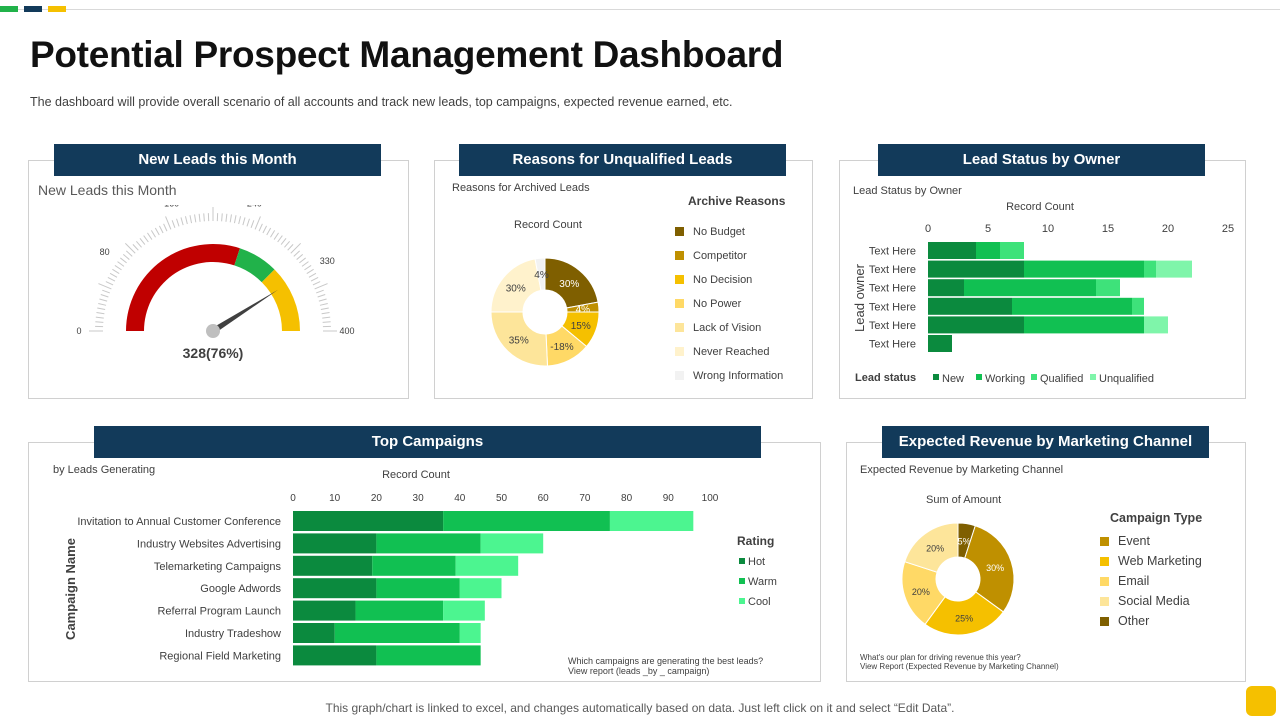 This screenshot has height=720, width=1280. What do you see at coordinates (213, 353) in the screenshot?
I see `gauge-value-label: 328(76%)` at bounding box center [213, 353].